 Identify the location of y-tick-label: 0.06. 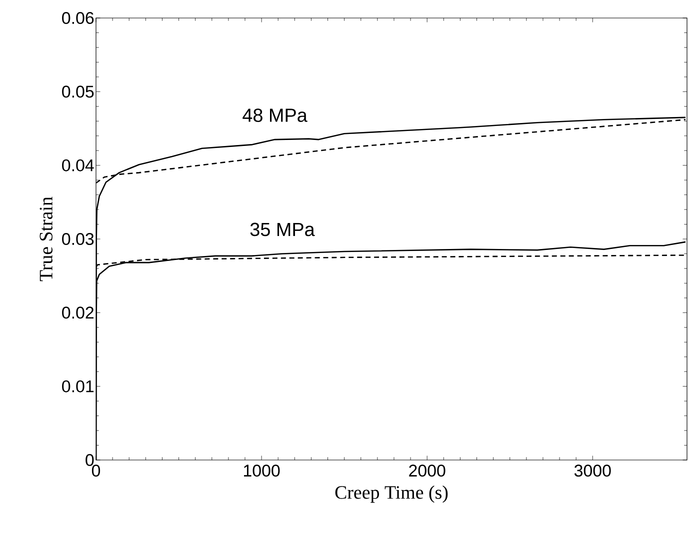
(78, 18).